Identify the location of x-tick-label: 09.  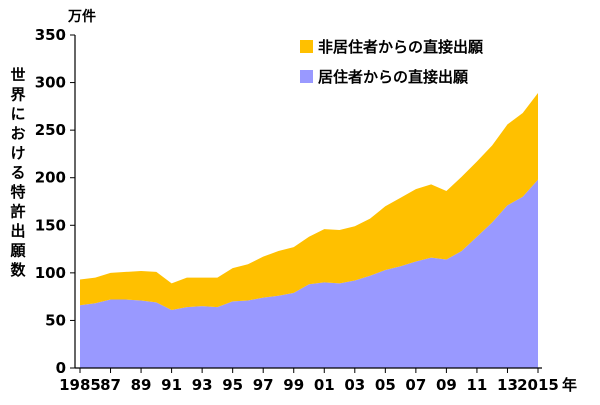
(446, 385).